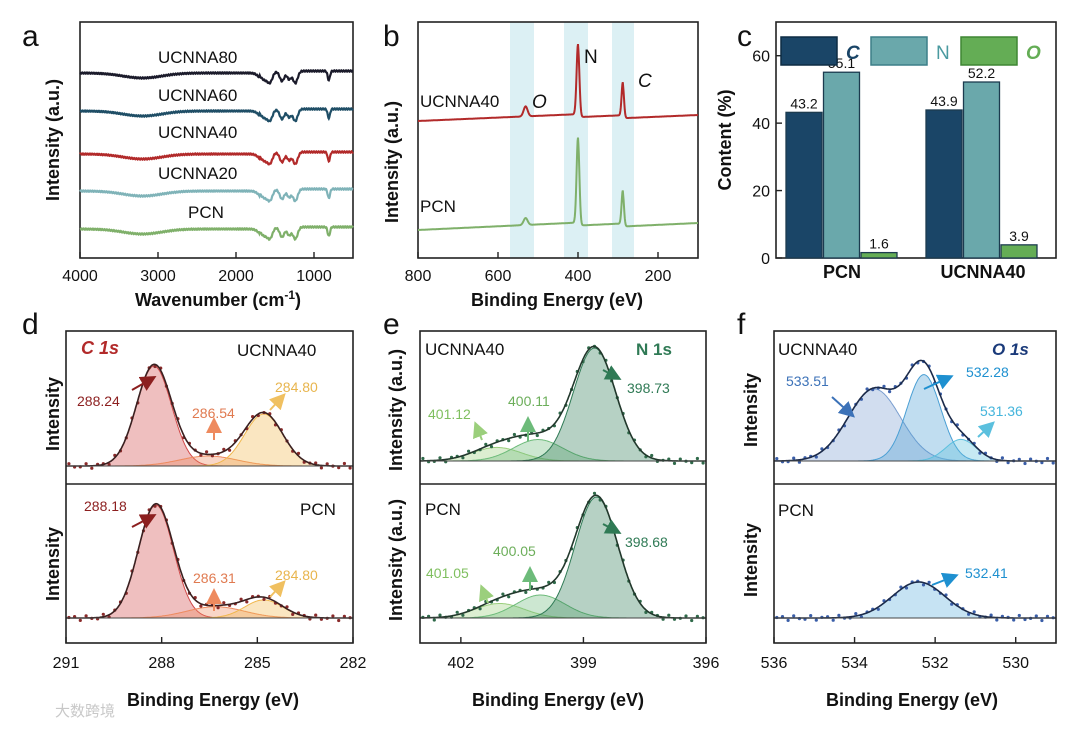 This screenshot has height=731, width=1065. Describe the element at coordinates (981, 73) in the screenshot. I see `bar-value-label: 52.2` at that location.